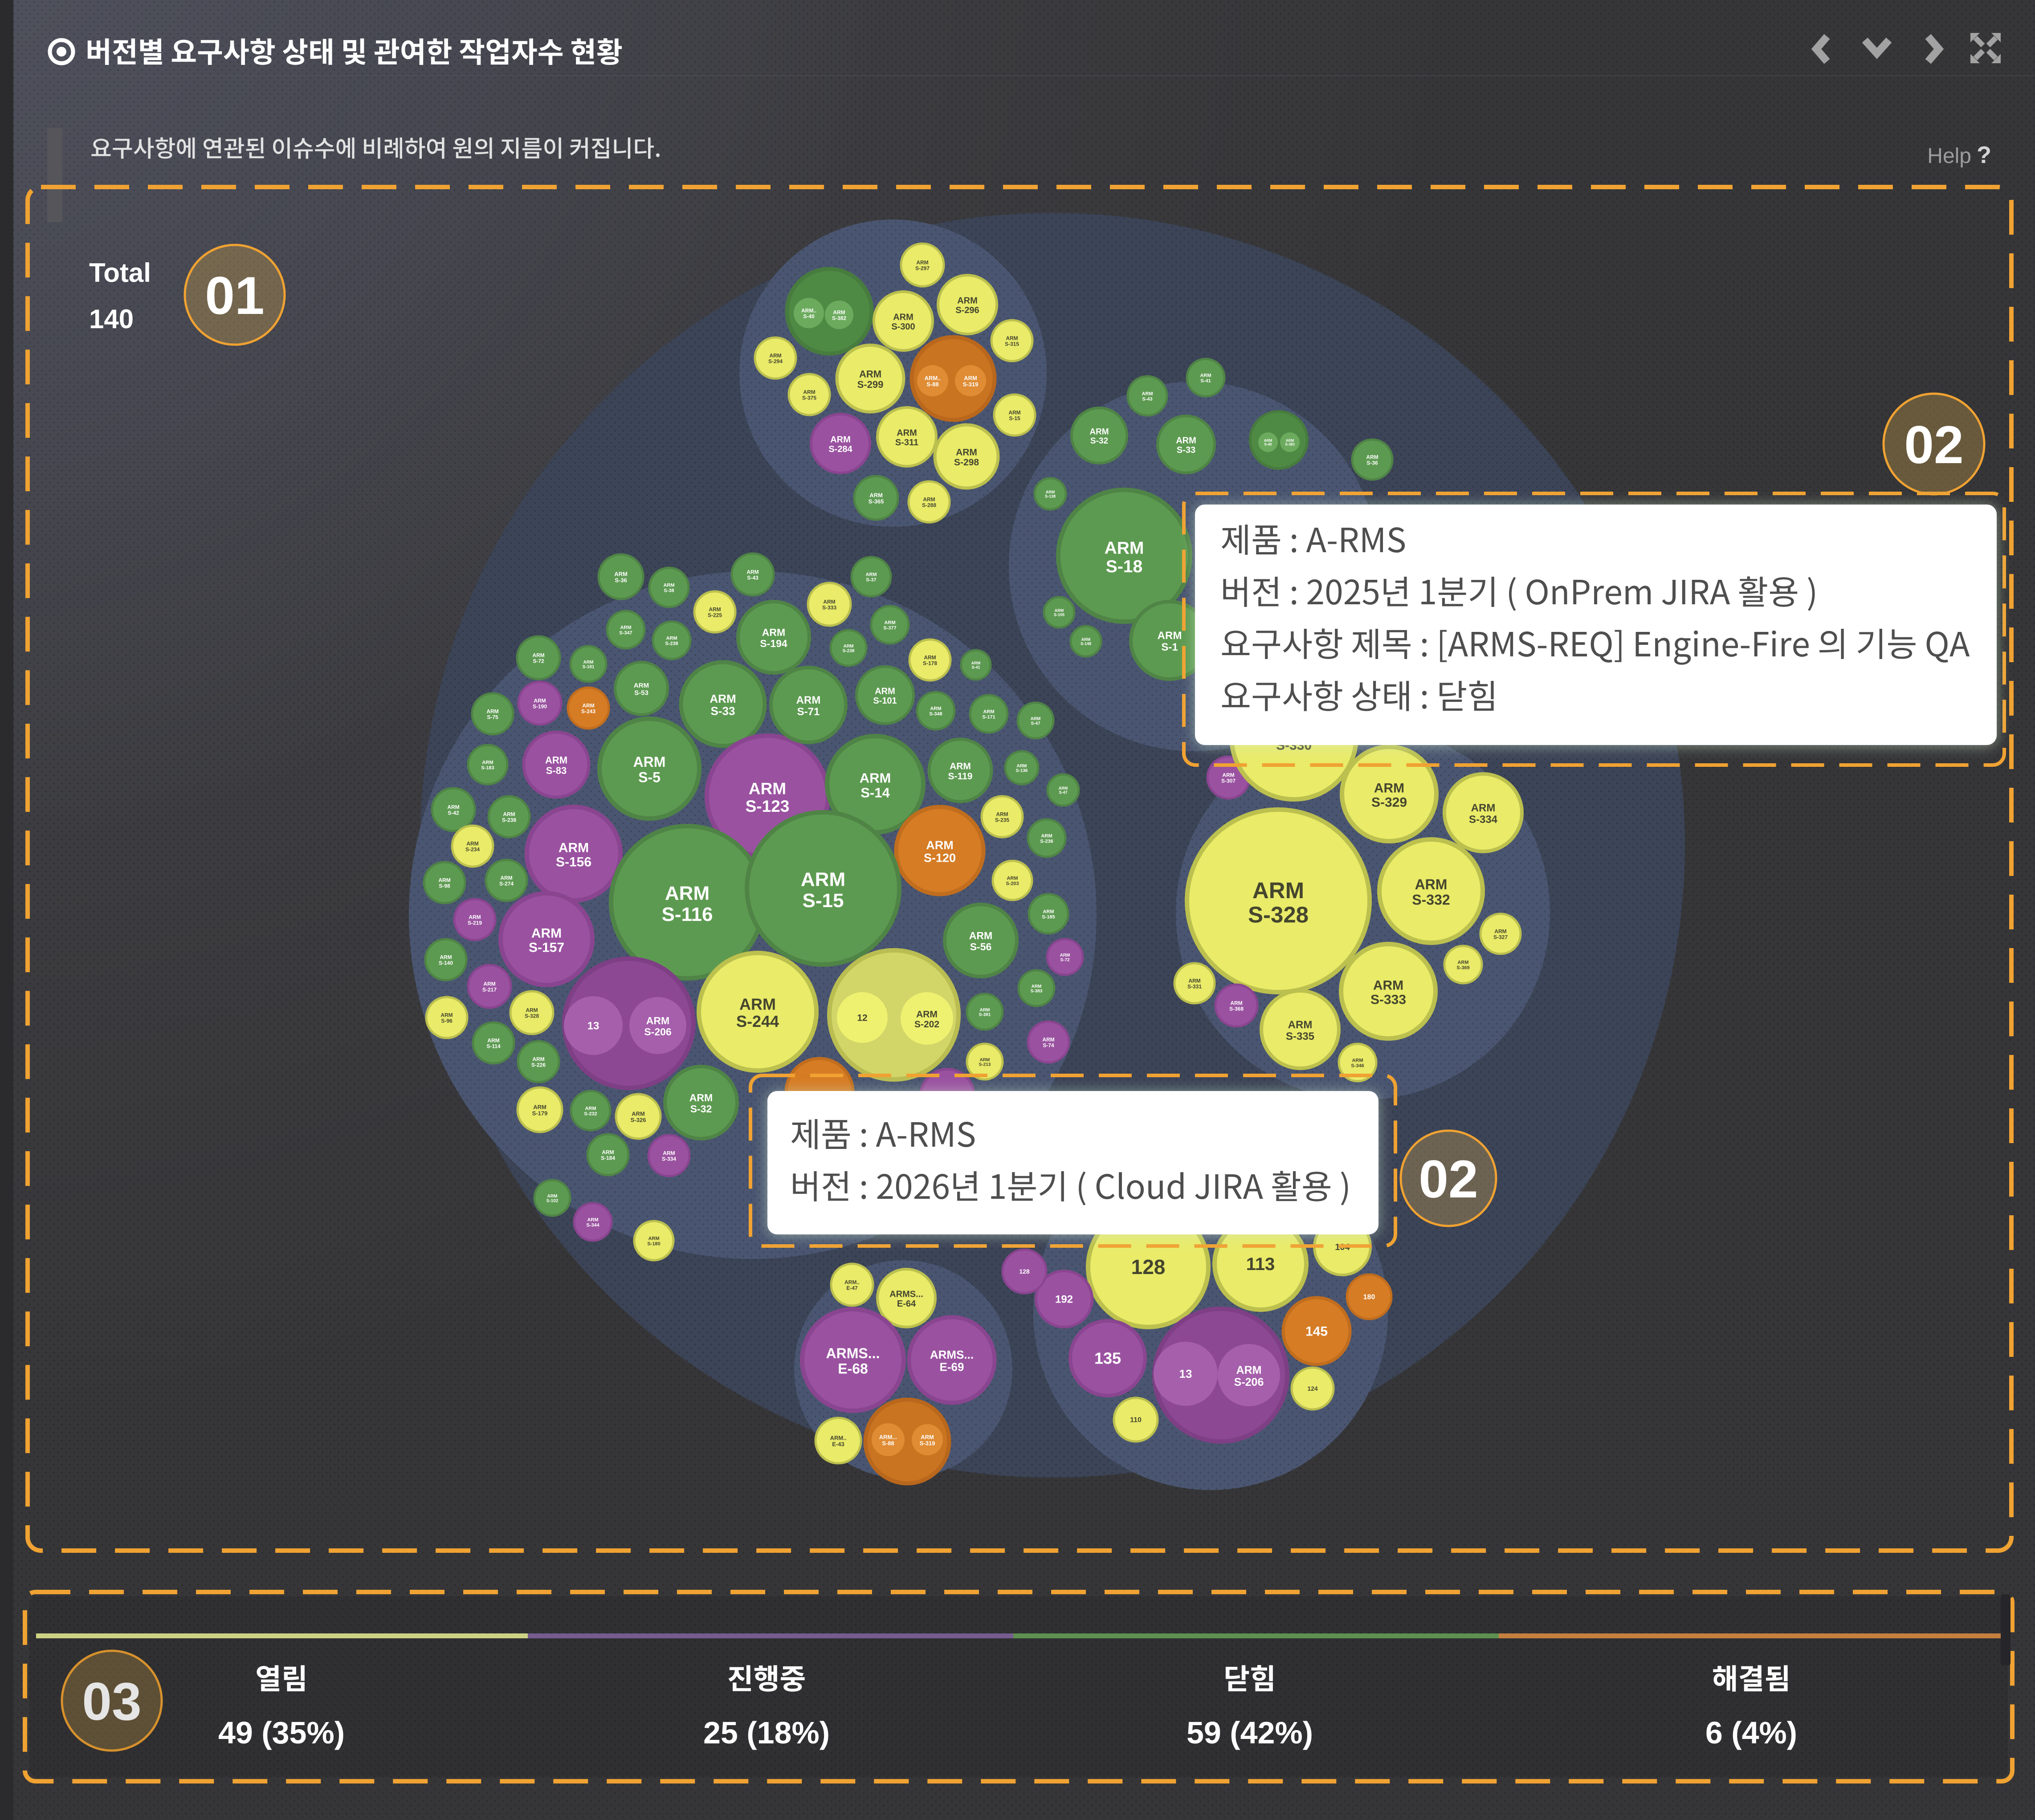 The height and width of the screenshot is (1820, 2035). What do you see at coordinates (625, 632) in the screenshot?
I see `svg-text: S-347` at bounding box center [625, 632].